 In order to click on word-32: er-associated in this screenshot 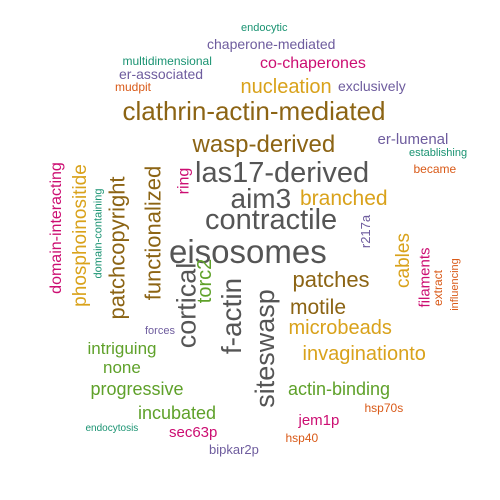, I will do `click(161, 74)`.